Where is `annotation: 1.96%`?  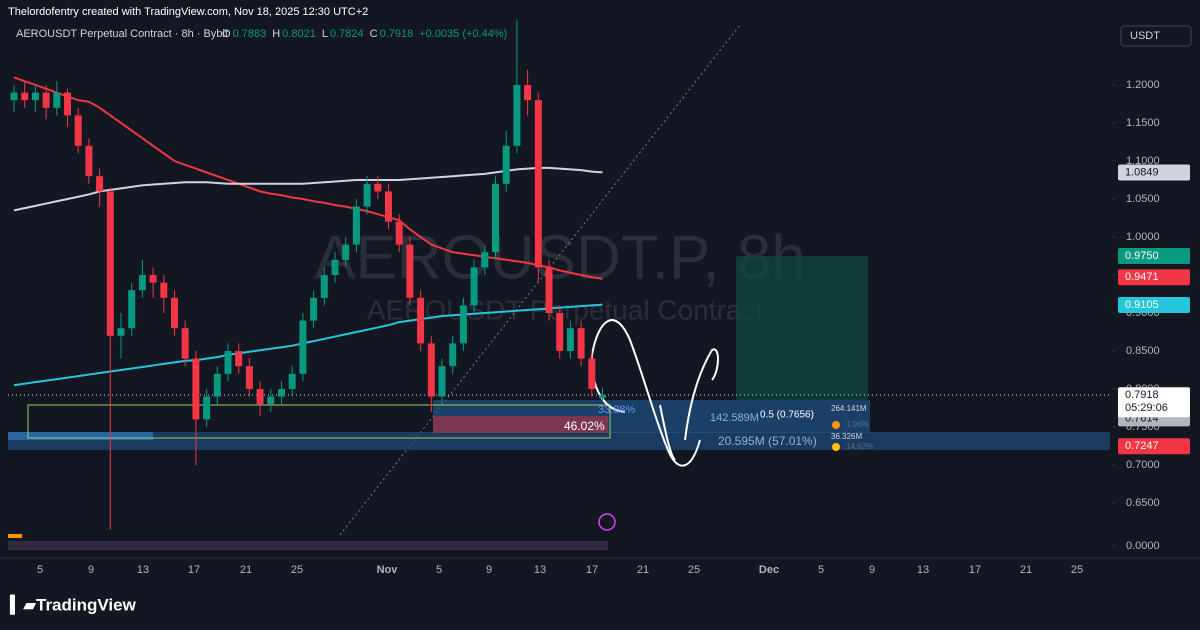
annotation: 1.96% is located at coordinates (857, 424).